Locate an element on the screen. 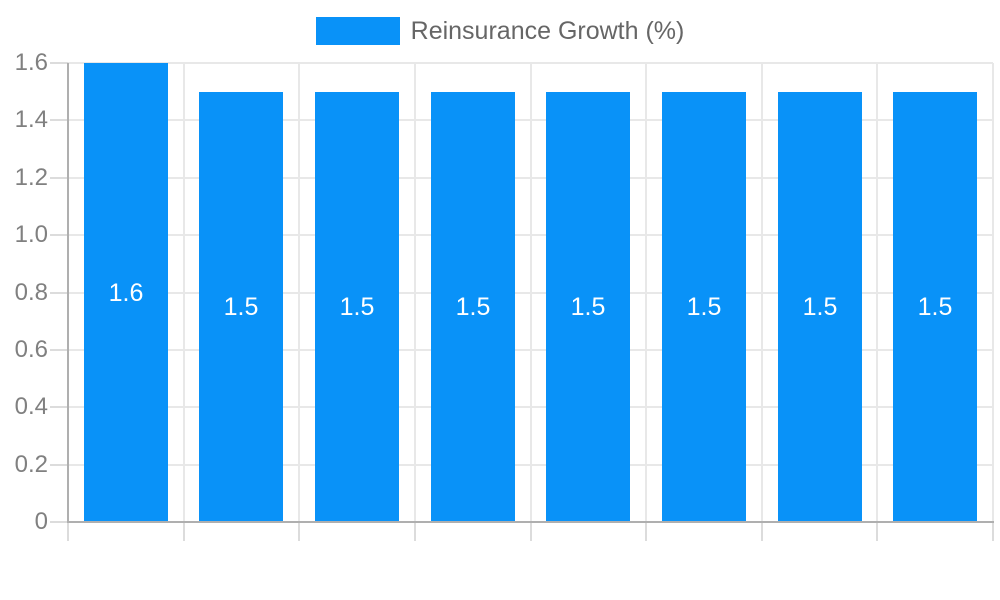 The image size is (1000, 600). y-axis-label: 0.2 is located at coordinates (31, 464).